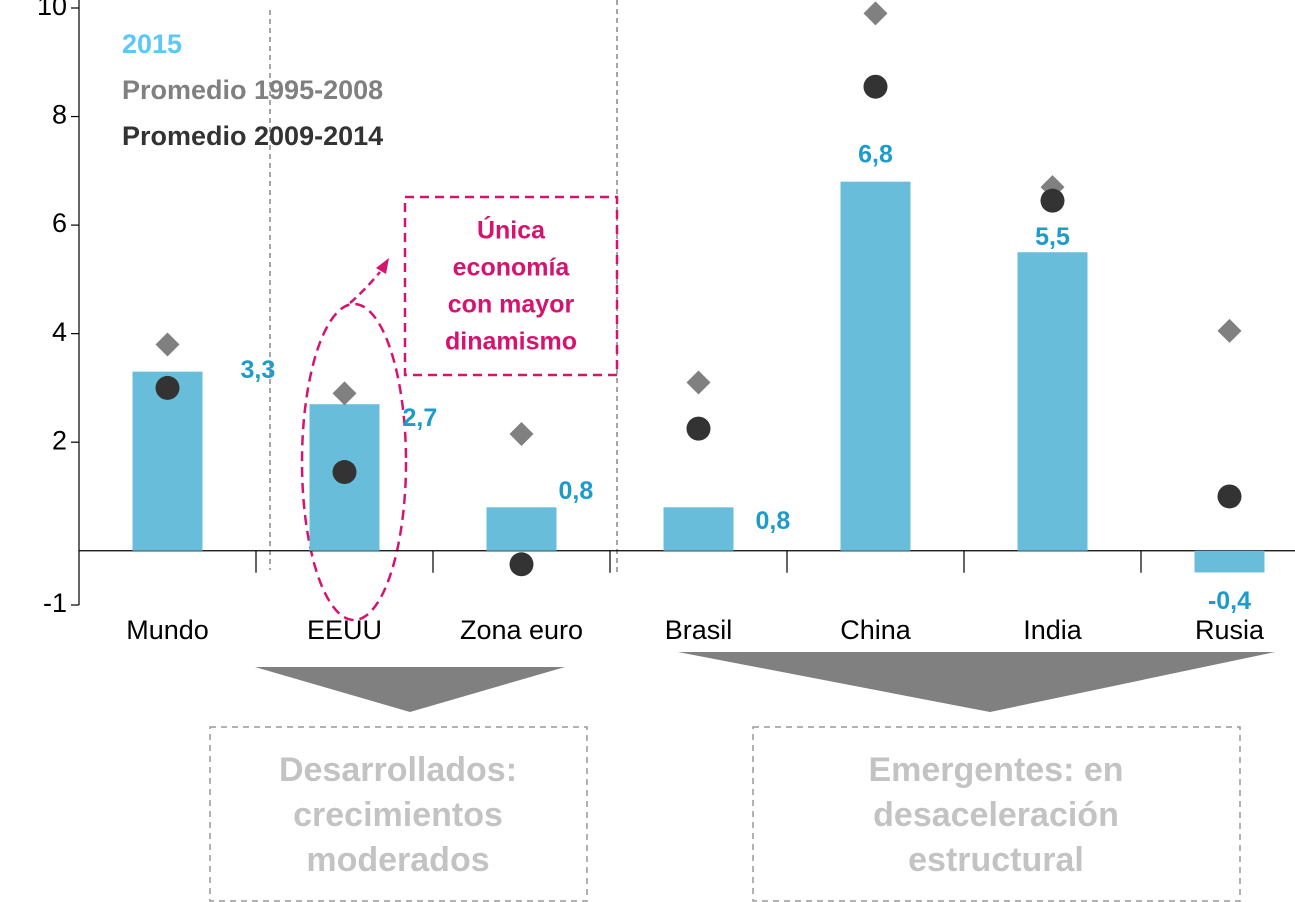  I want to click on annotation-text: economía, so click(512, 268).